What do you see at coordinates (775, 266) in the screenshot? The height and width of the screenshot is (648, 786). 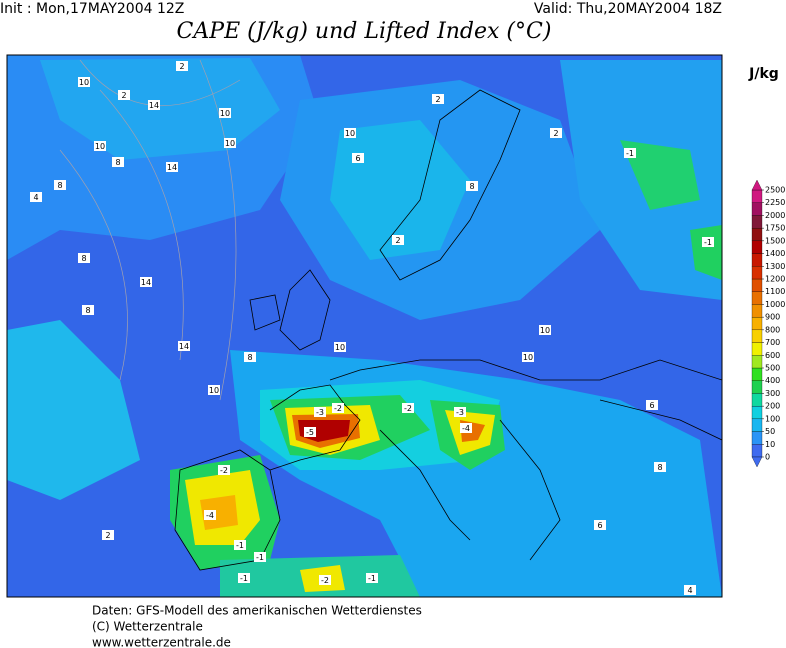 I see `colorbar-label: 1300` at bounding box center [775, 266].